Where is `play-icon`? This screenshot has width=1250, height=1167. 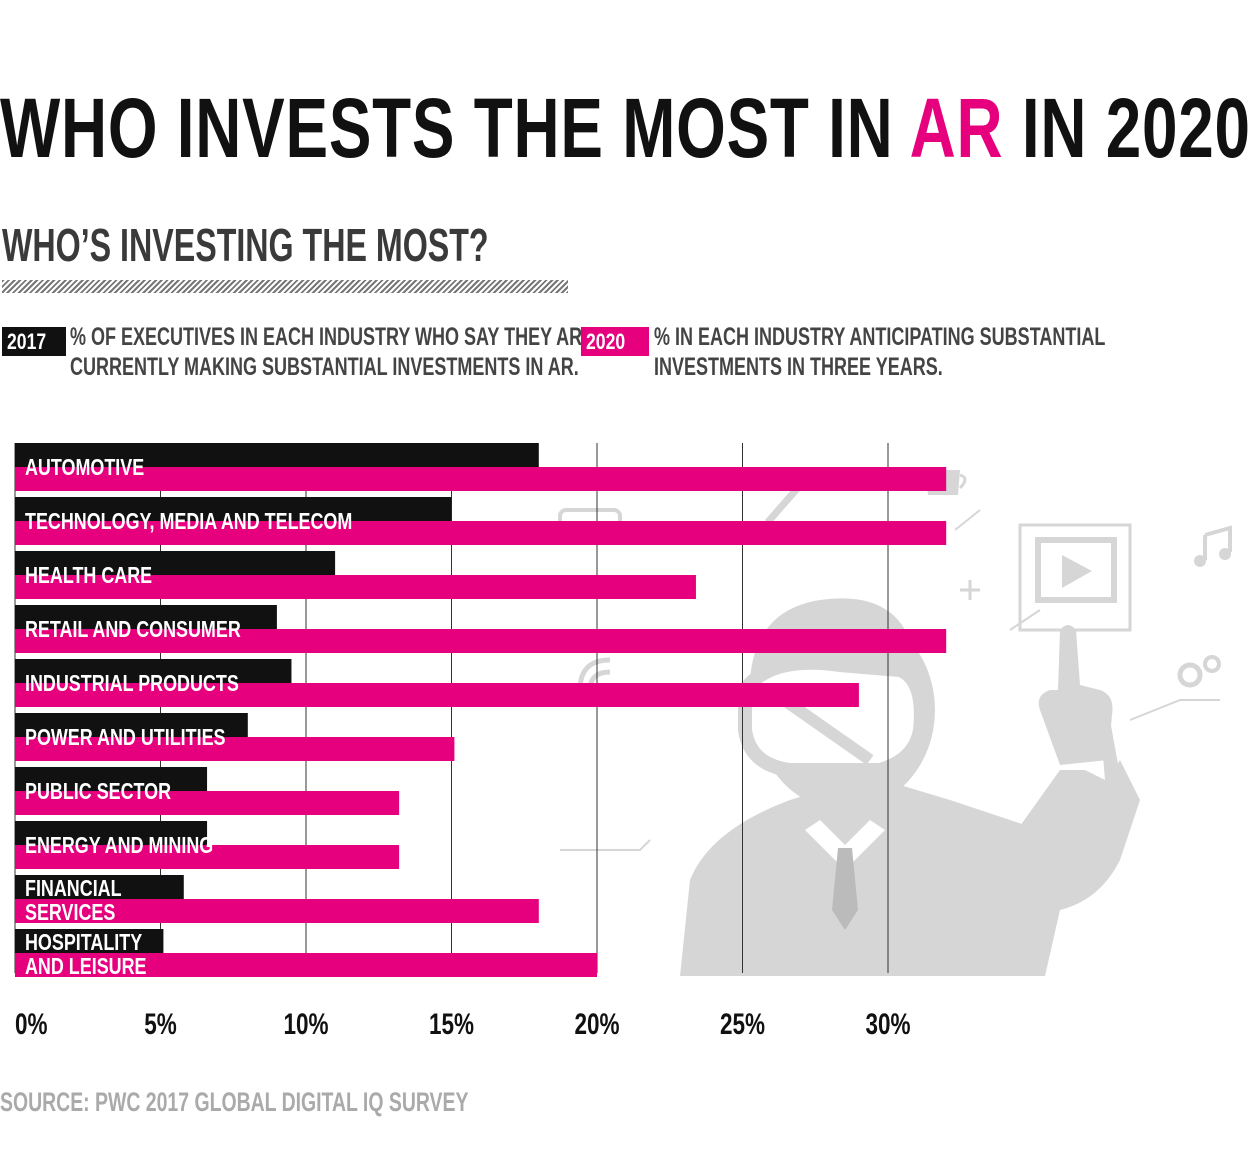
play-icon is located at coordinates (1077, 571).